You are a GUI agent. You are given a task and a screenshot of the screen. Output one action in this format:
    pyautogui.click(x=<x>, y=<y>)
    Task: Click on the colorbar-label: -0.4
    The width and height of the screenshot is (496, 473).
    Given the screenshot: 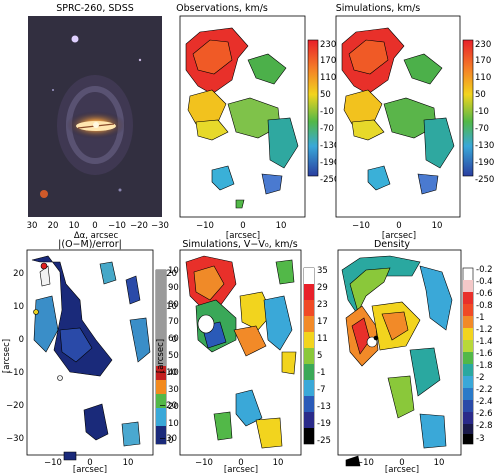 What is the action you would take?
    pyautogui.click(x=484, y=282)
    